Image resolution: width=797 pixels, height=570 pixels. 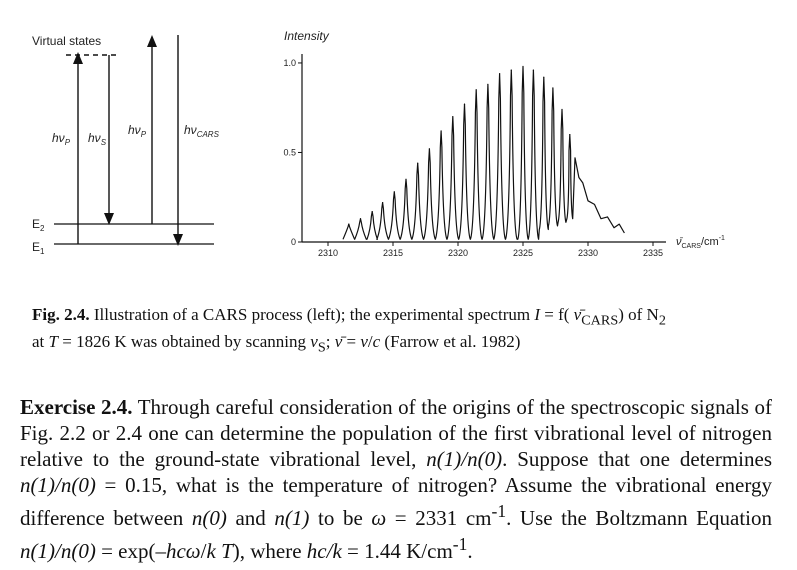 I want to click on spectrum-line, so click(x=483, y=152).